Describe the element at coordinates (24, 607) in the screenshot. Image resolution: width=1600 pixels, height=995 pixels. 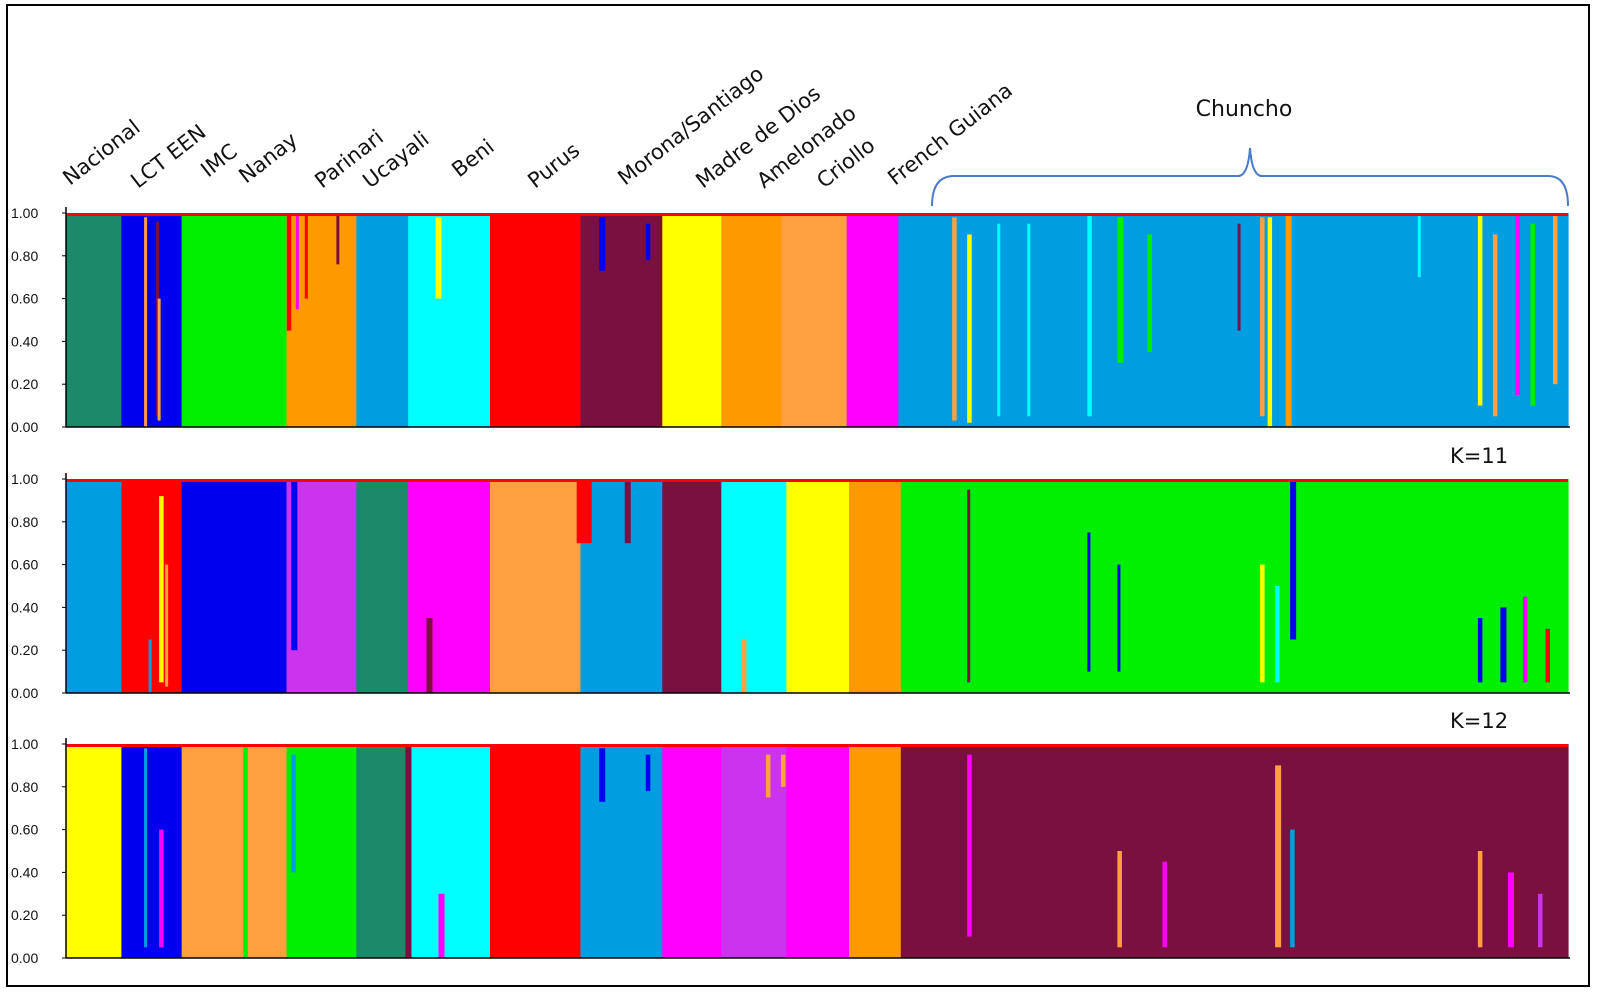
I see `y-tick-label: 0.40` at that location.